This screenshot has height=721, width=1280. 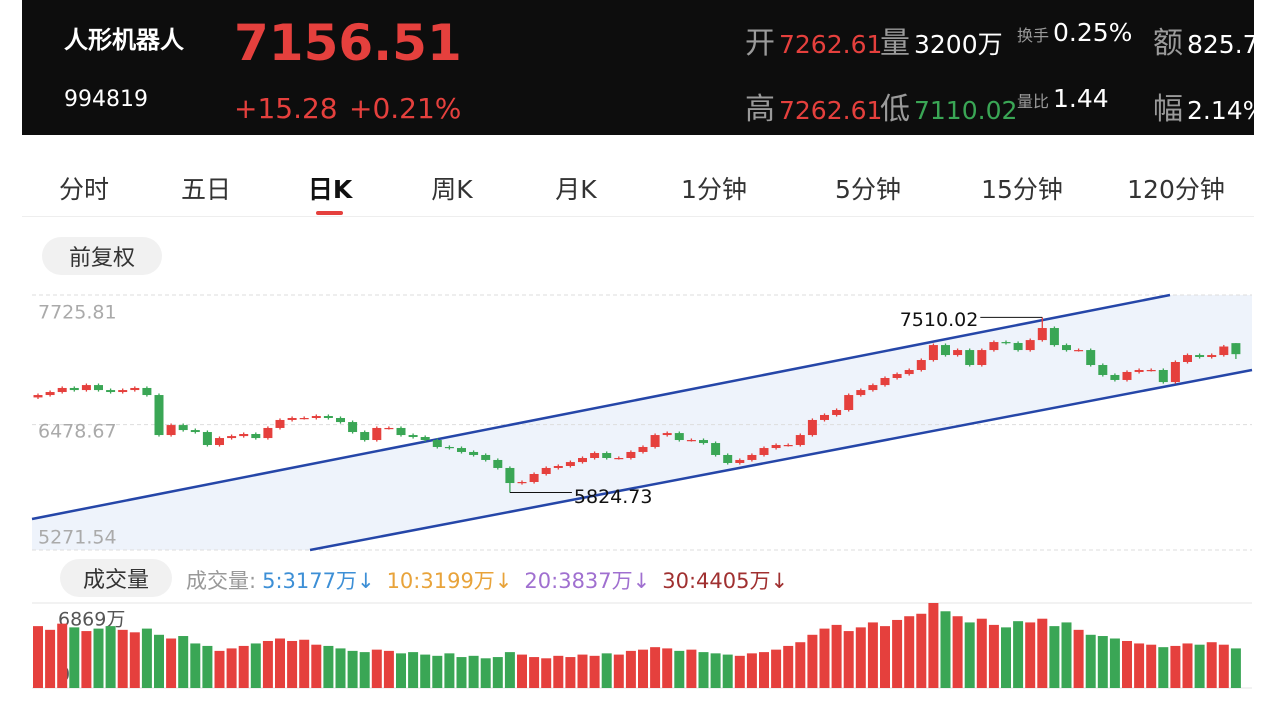 What do you see at coordinates (941, 40) in the screenshot?
I see `stat: 量 3200万` at bounding box center [941, 40].